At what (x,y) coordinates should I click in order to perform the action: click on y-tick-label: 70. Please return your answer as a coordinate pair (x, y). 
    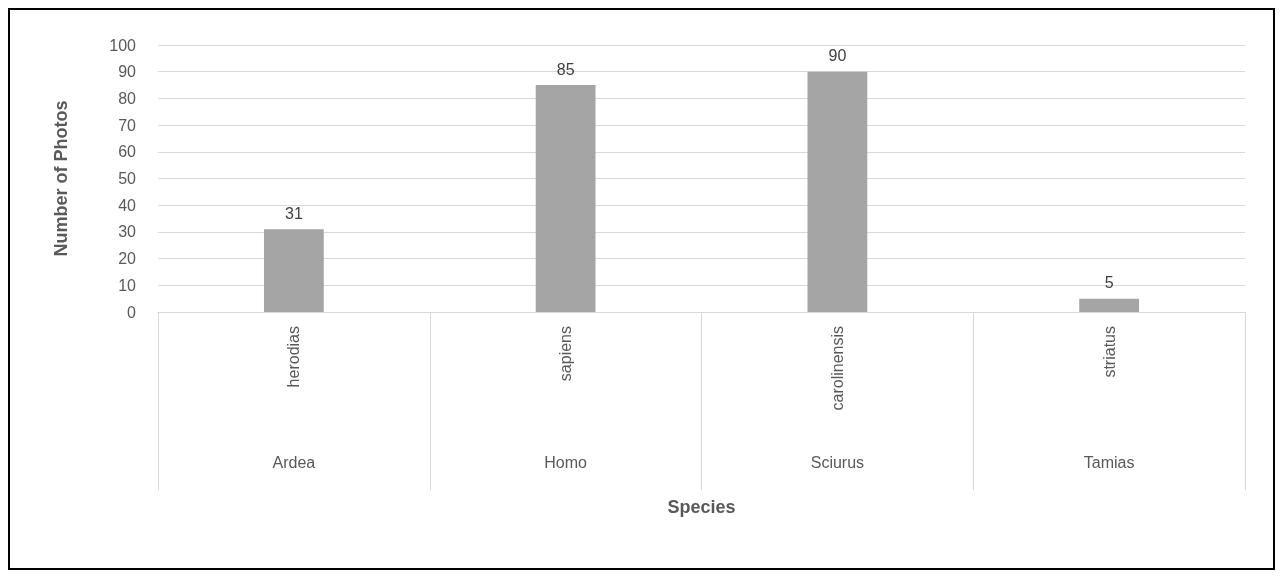
    Looking at the image, I should click on (127, 125).